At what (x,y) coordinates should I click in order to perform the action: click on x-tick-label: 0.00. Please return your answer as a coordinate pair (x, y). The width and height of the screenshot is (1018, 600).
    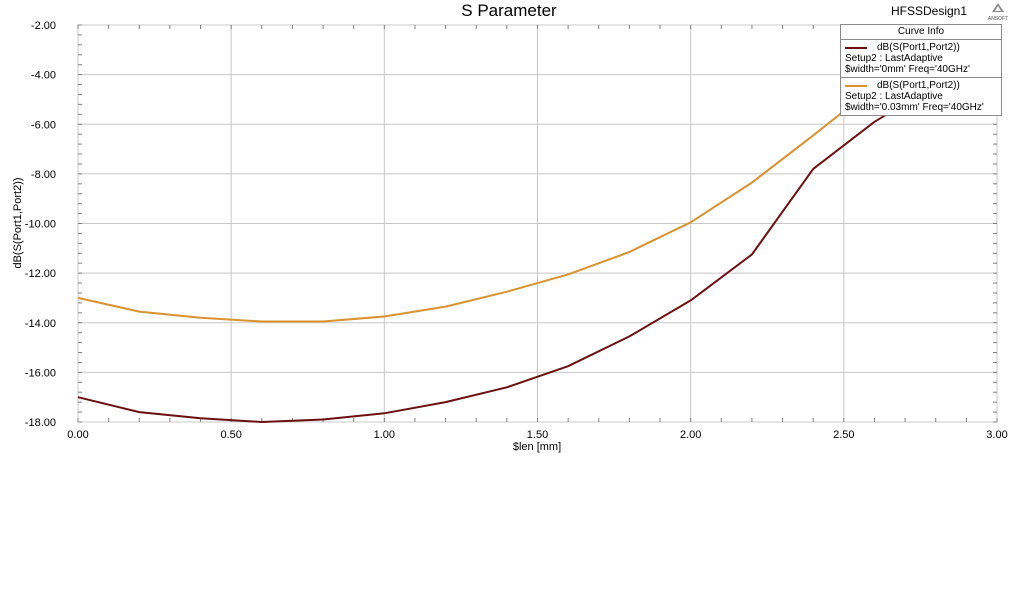
    Looking at the image, I should click on (77, 435).